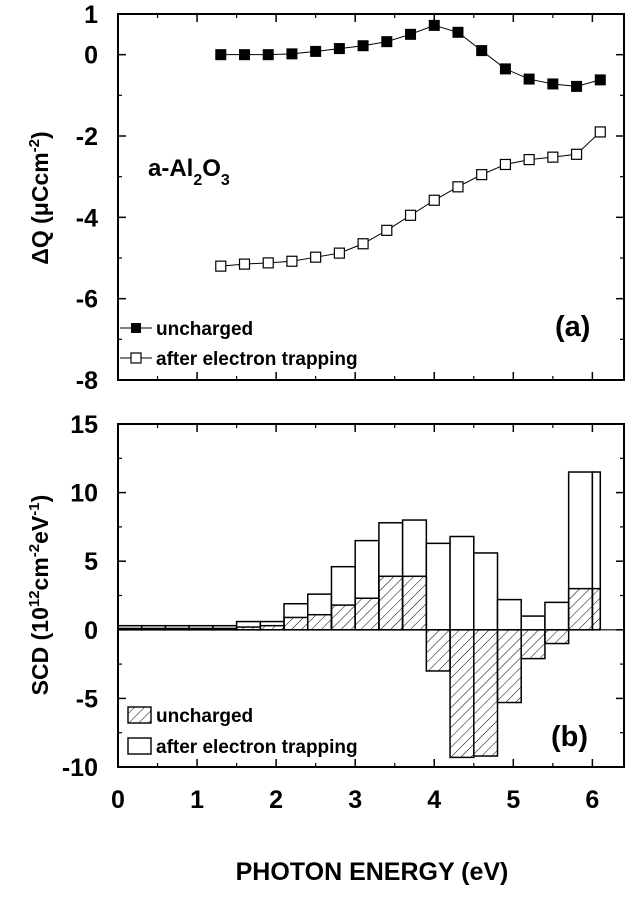 The height and width of the screenshot is (899, 632). Describe the element at coordinates (434, 800) in the screenshot. I see `x-tick-label: 4` at that location.